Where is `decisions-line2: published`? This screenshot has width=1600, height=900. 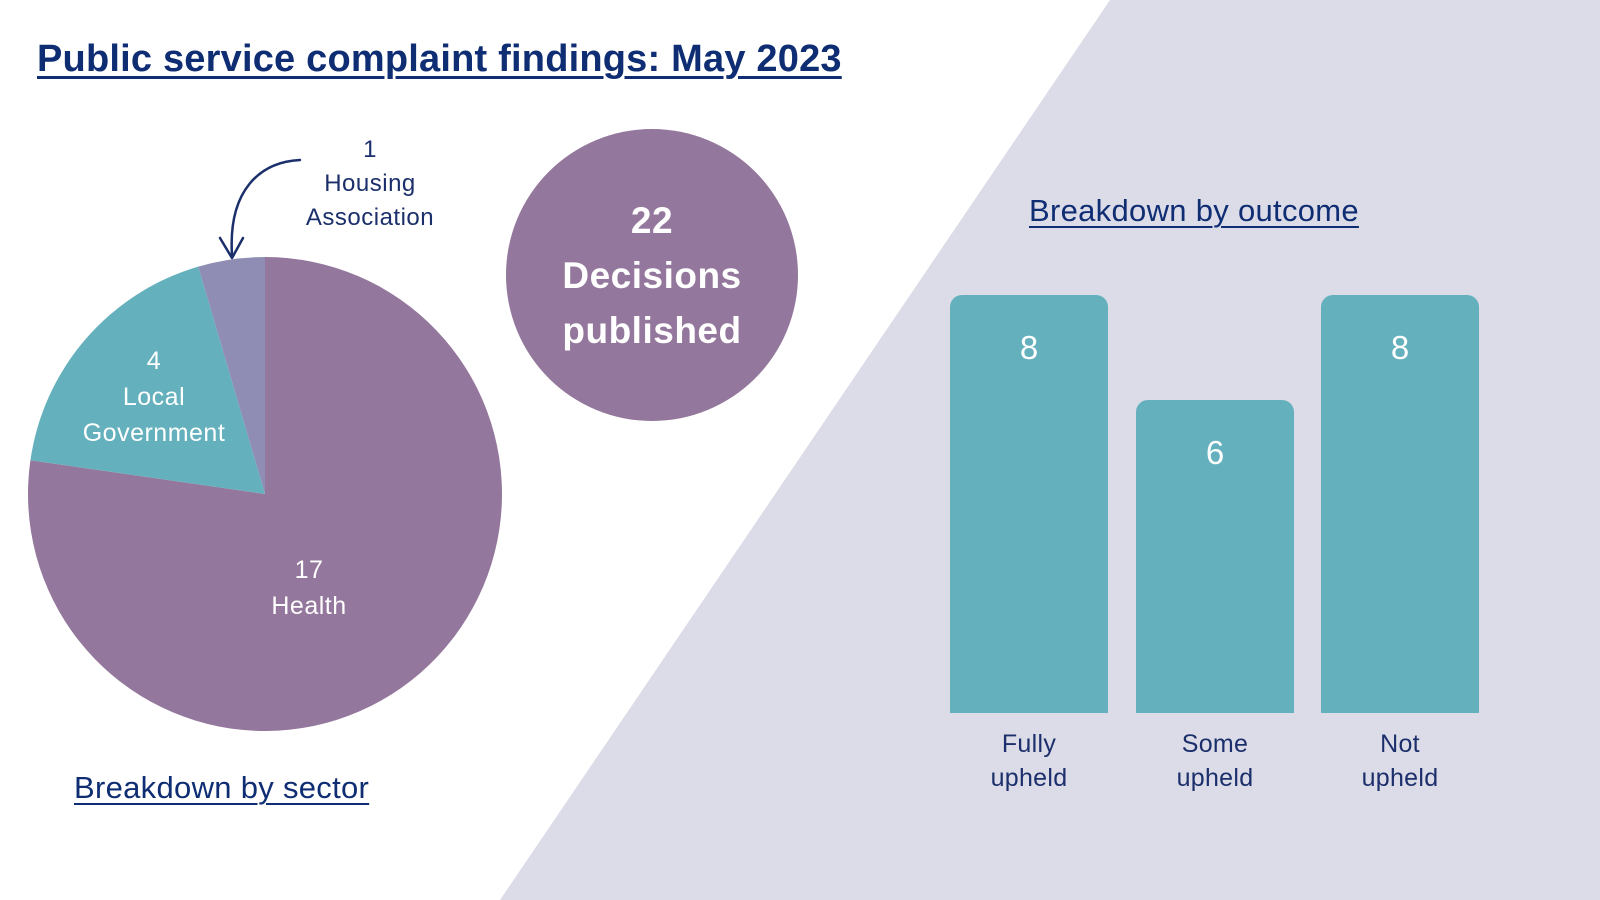 decisions-line2: published is located at coordinates (652, 330).